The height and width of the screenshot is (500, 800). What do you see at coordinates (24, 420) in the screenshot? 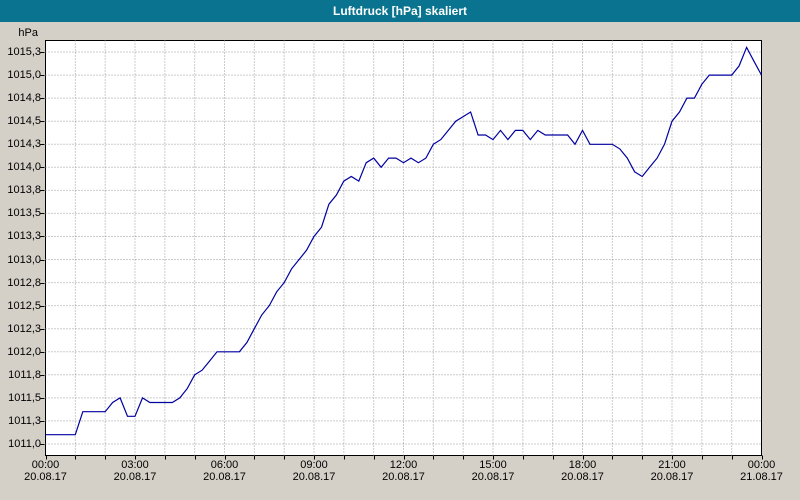
I see `y-tick-label: 1011,3` at bounding box center [24, 420].